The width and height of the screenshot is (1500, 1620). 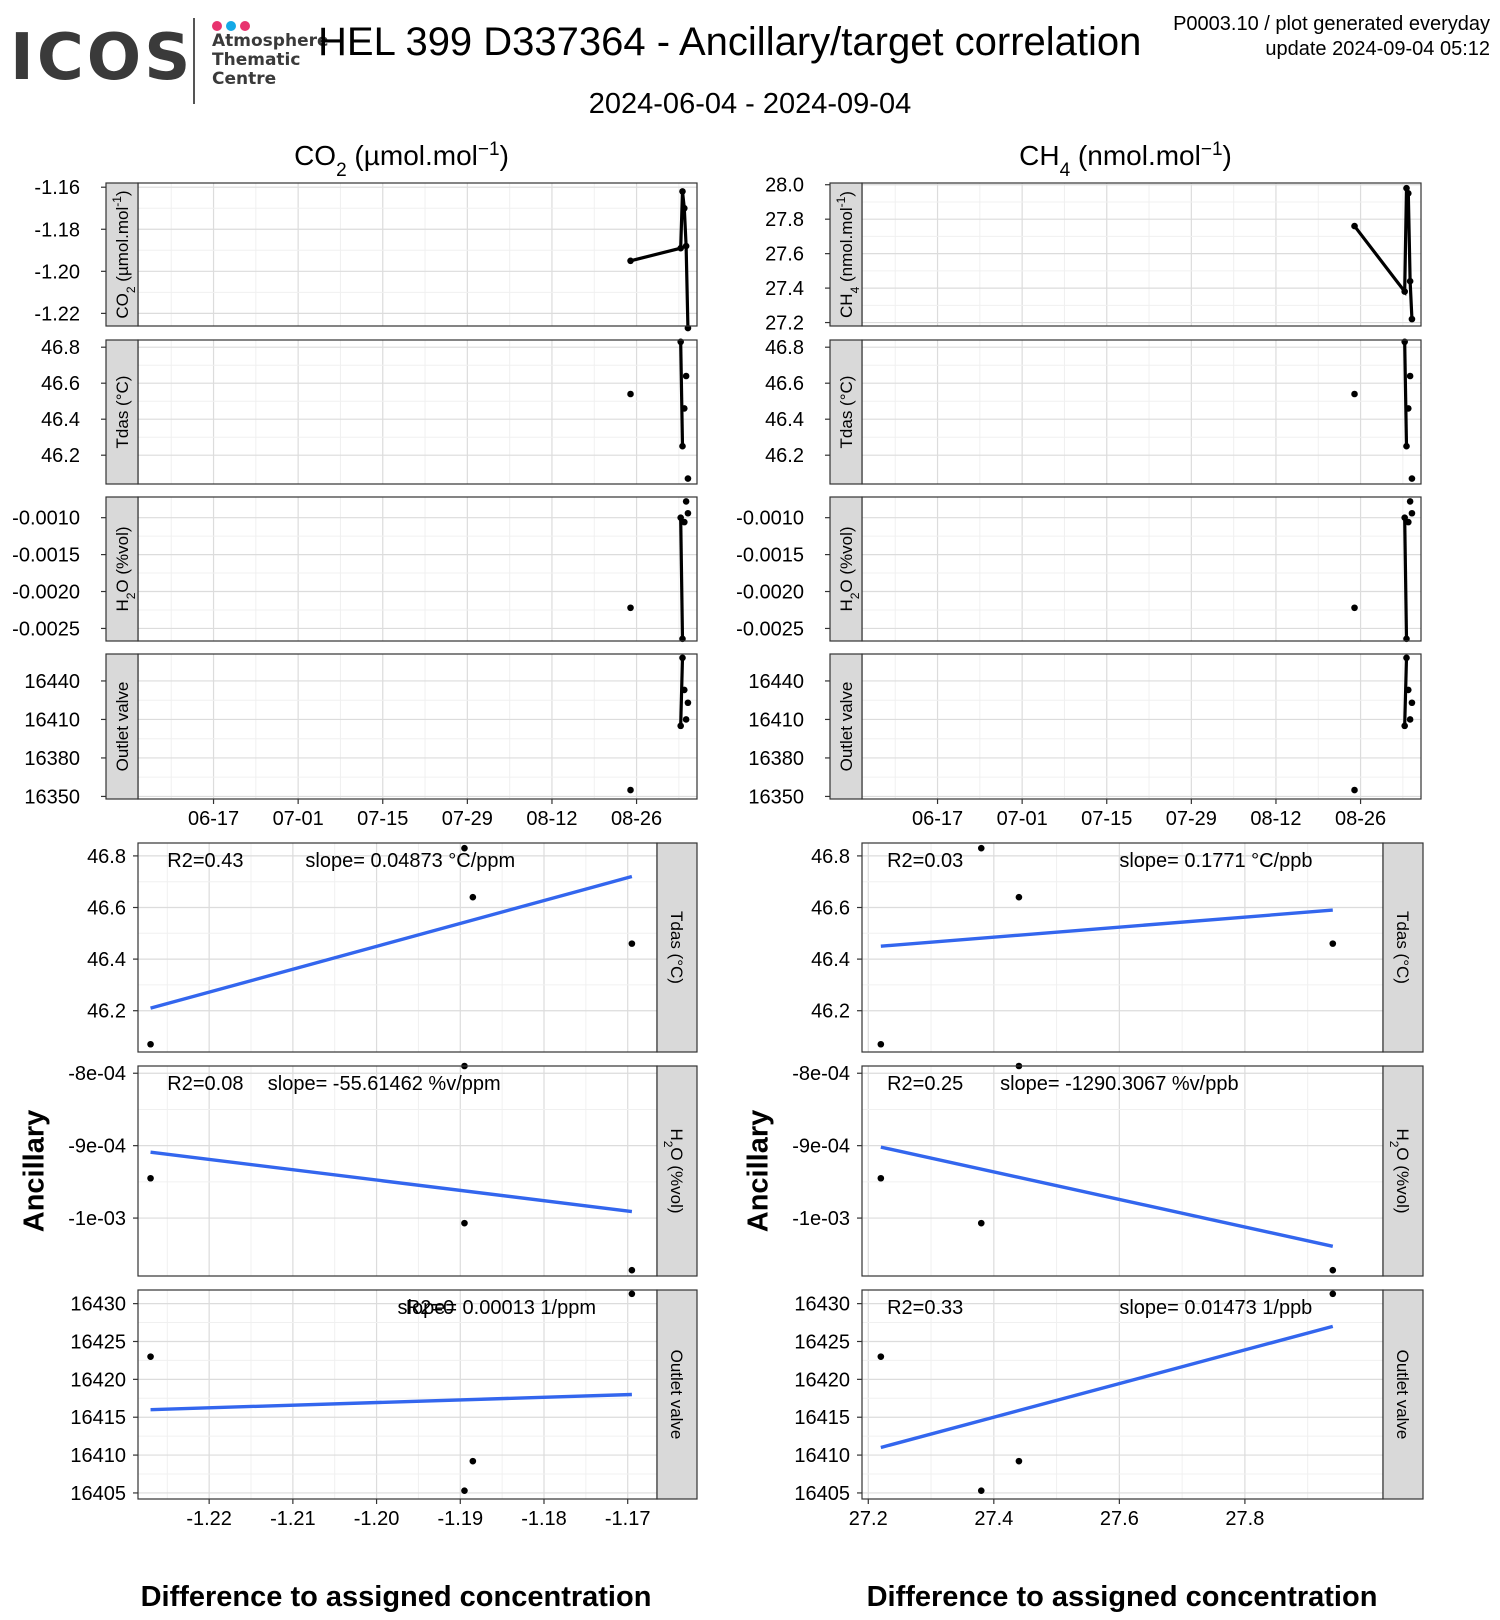 What do you see at coordinates (1022, 819) in the screenshot?
I see `ts-ch4-panel-4-x-tick-label: 07-01` at bounding box center [1022, 819].